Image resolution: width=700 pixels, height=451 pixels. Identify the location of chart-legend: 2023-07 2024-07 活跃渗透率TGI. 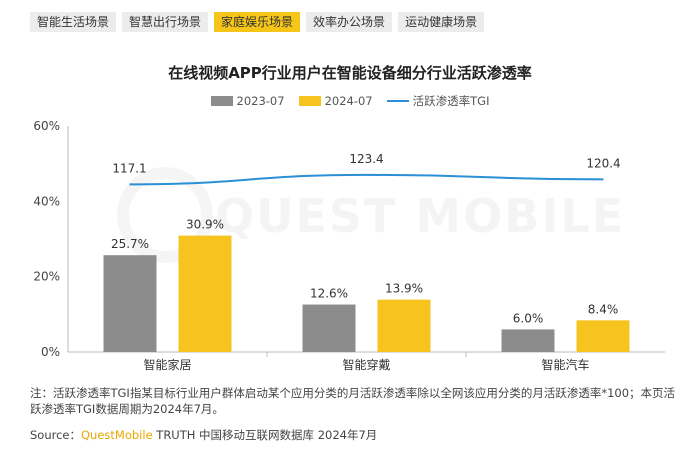
(350, 101).